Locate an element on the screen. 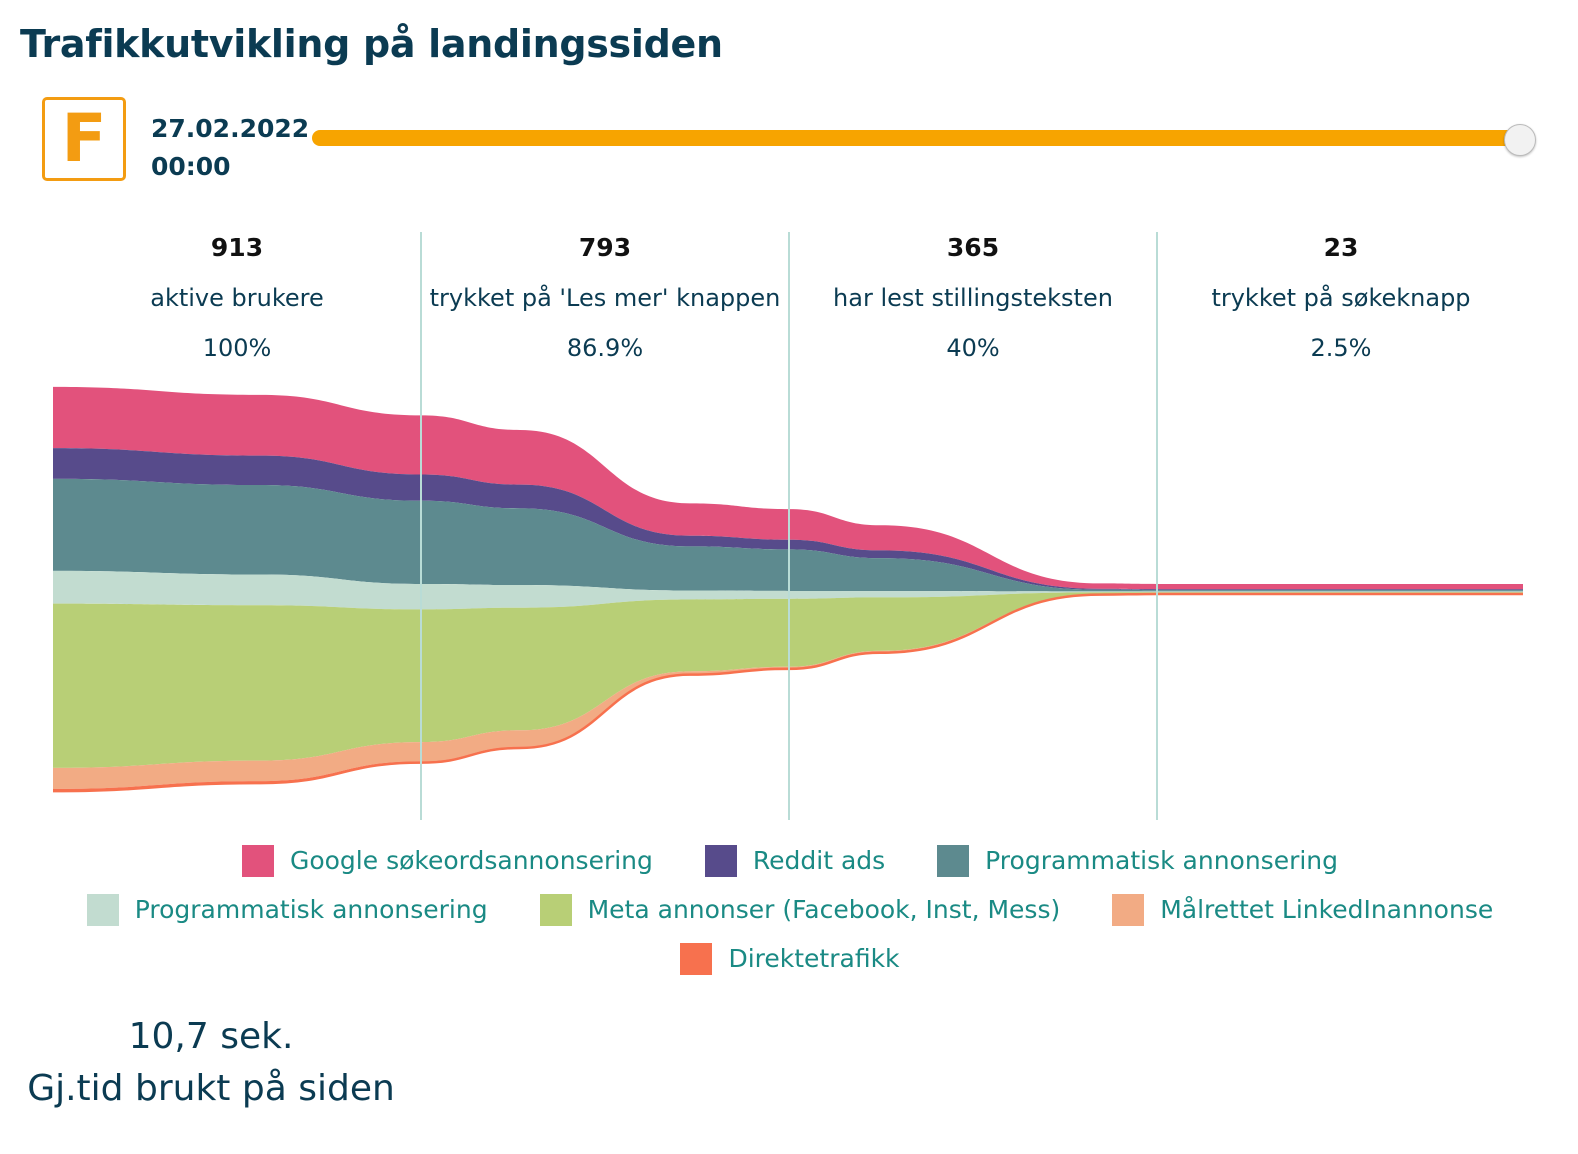 Image resolution: width=1578 pixels, height=1154 pixels. stage-label: trykket på søkeknapp is located at coordinates (1341, 298).